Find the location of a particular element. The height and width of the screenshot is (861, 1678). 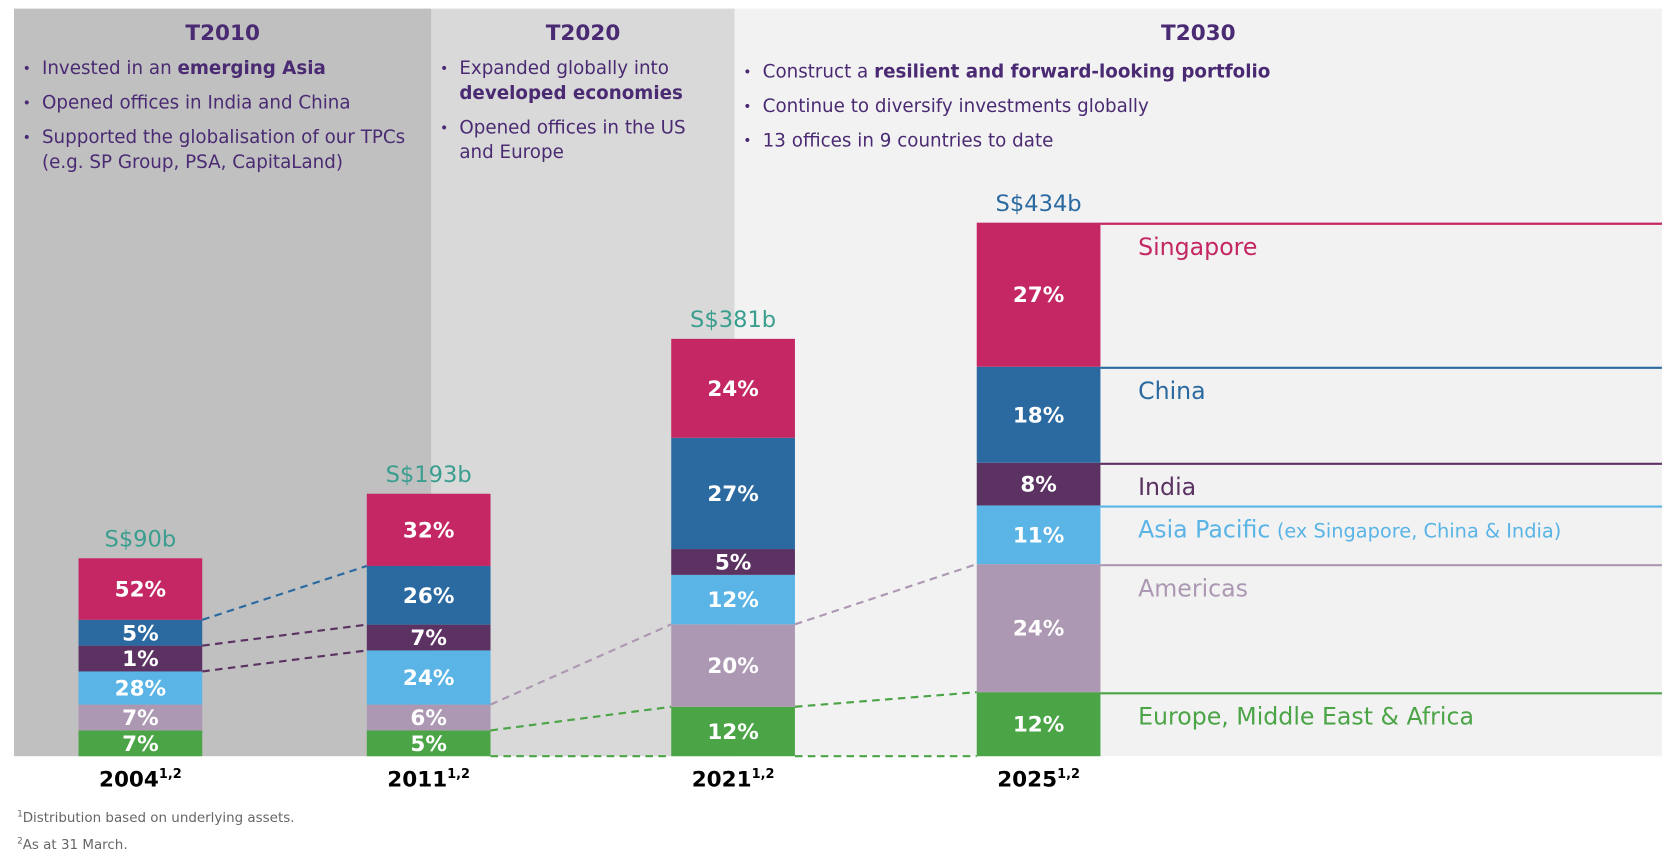

footnote-2: 2As at 31 March. is located at coordinates (72, 844).